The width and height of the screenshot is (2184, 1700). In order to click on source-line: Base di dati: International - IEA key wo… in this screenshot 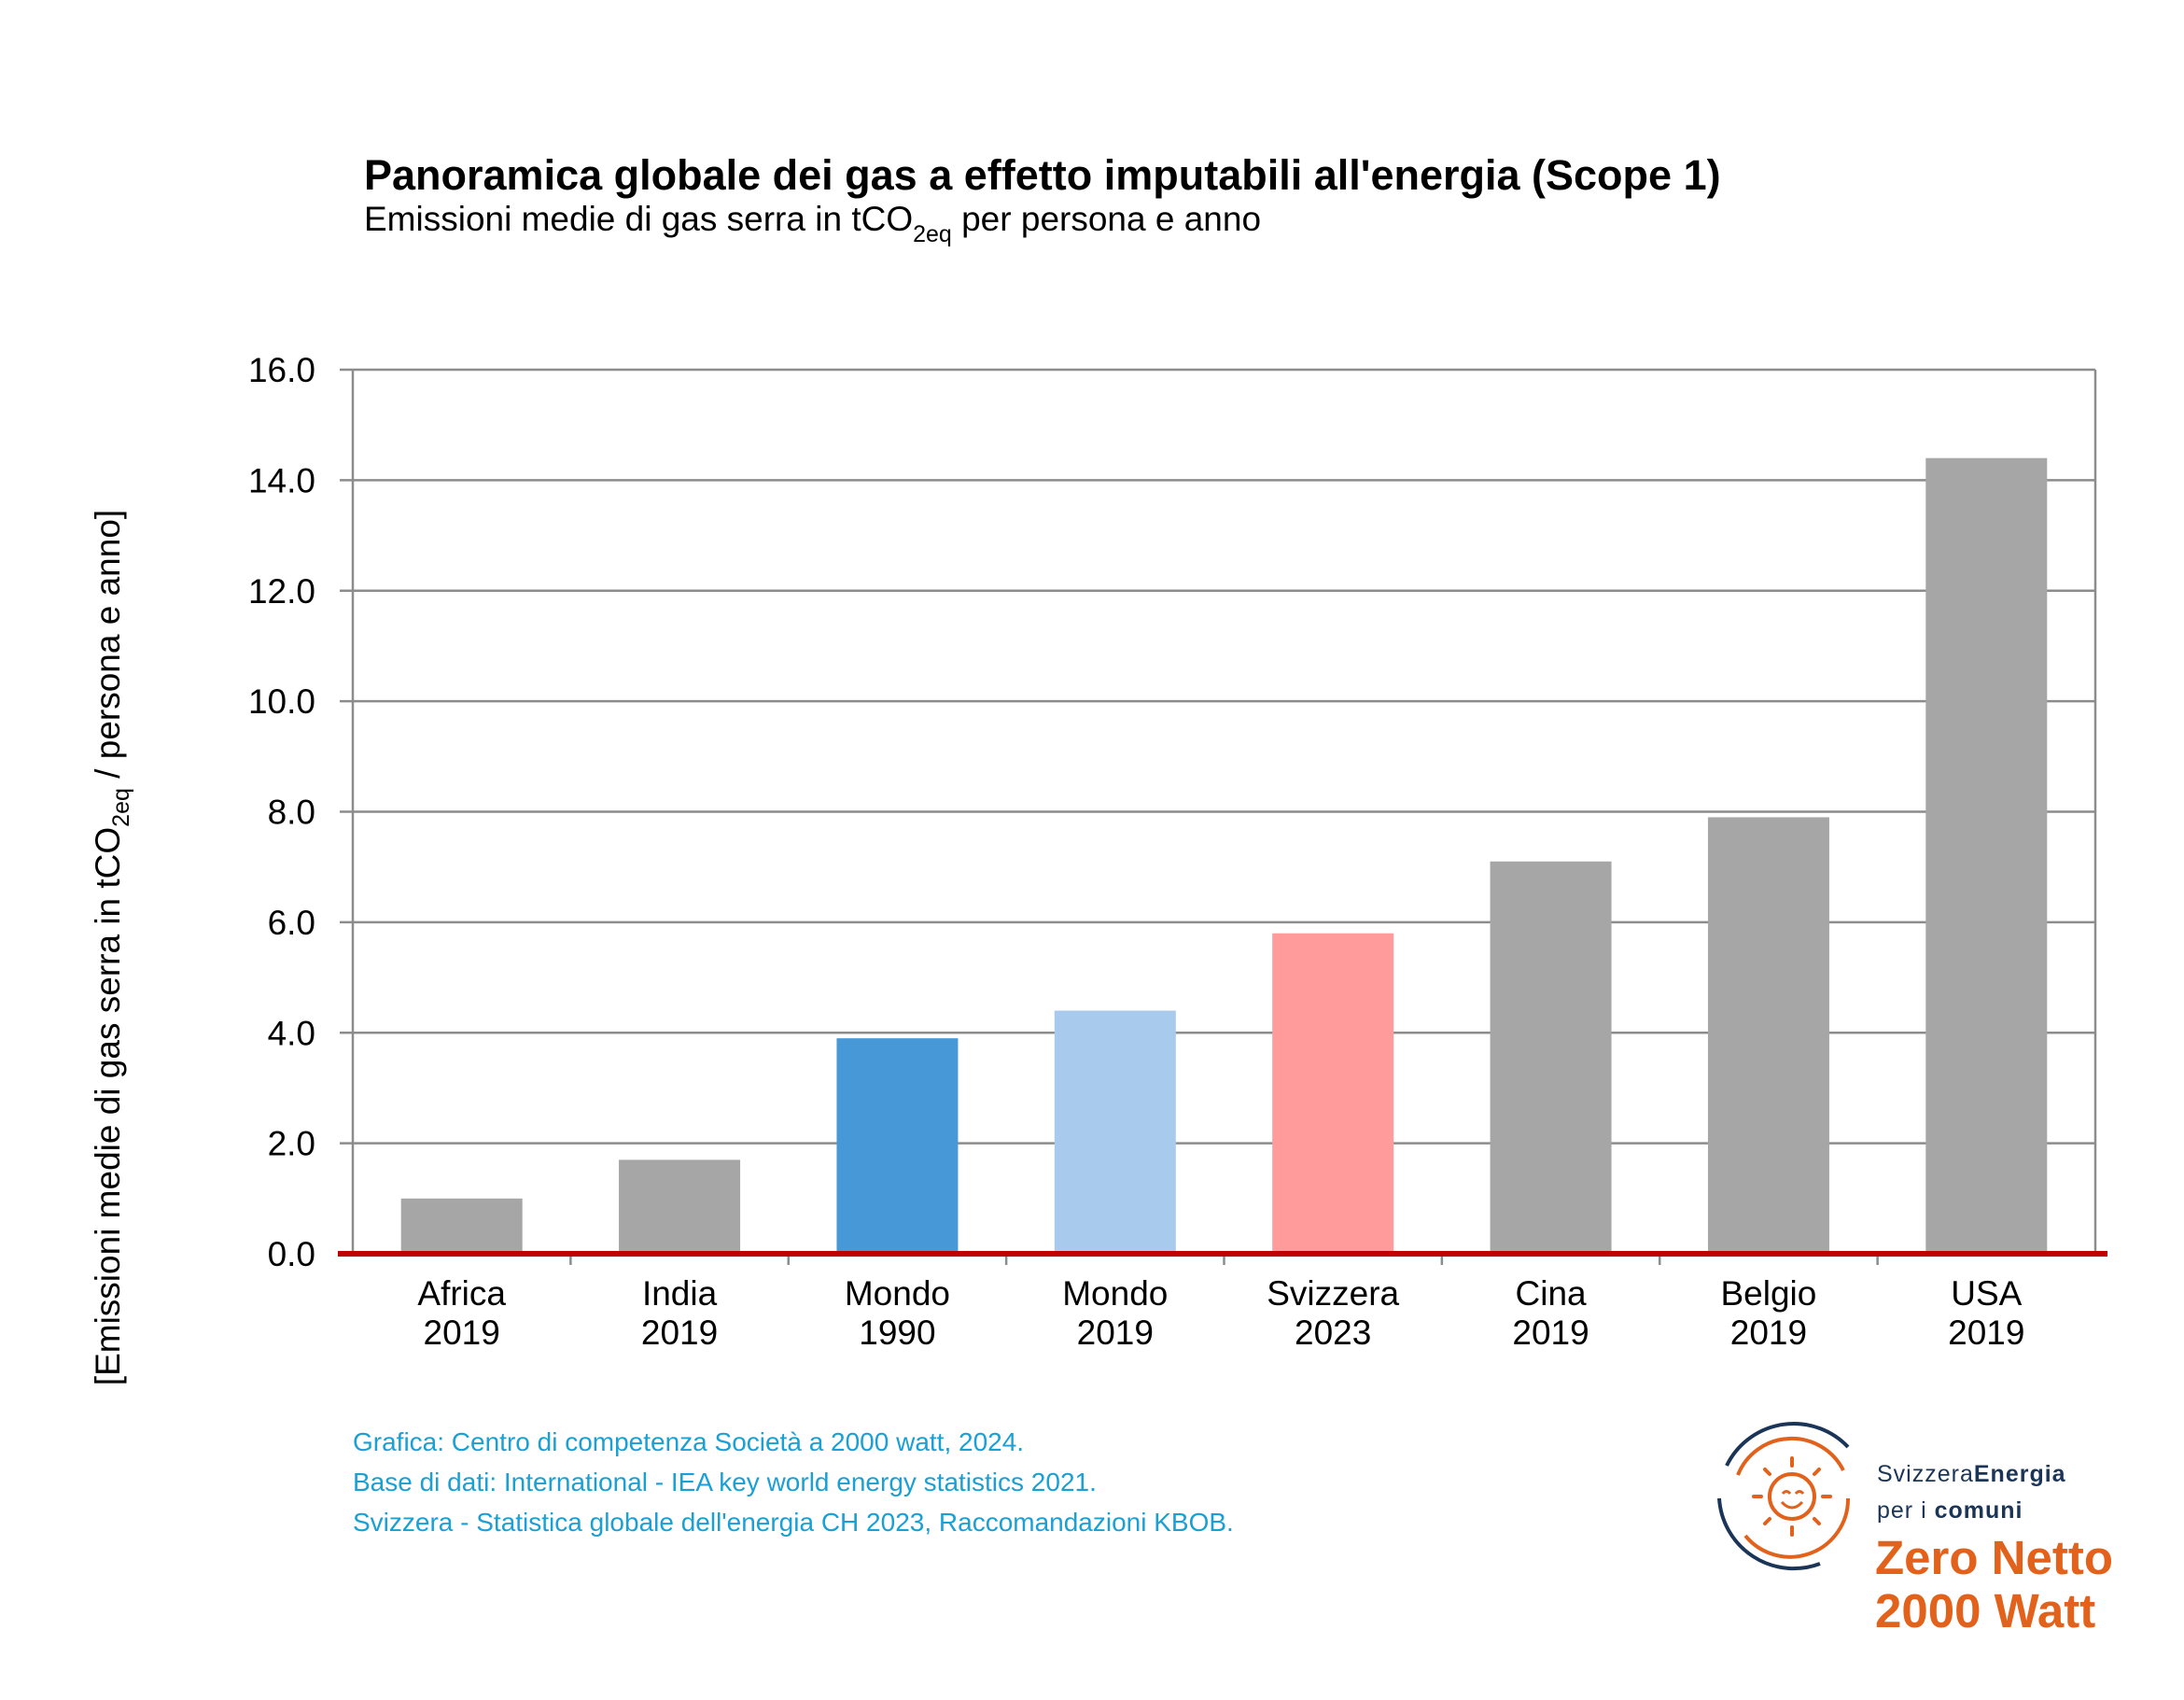, I will do `click(725, 1482)`.